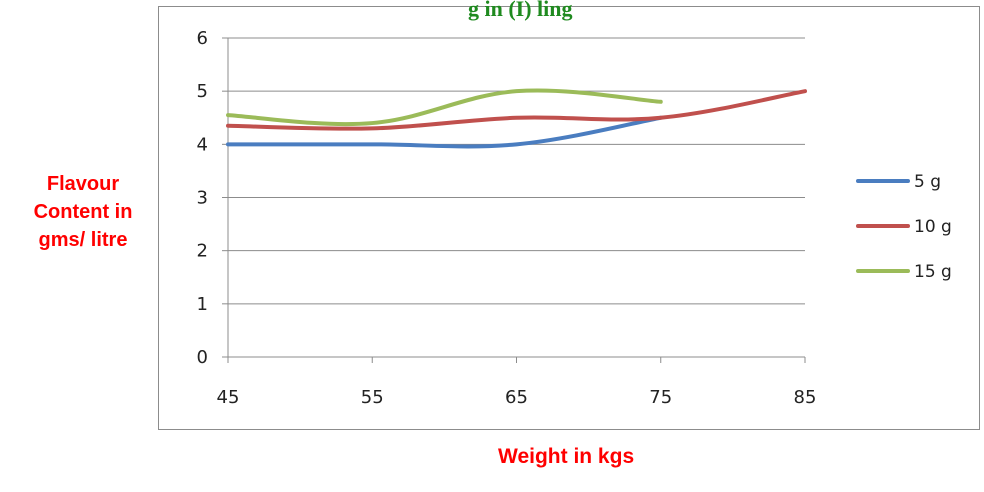  What do you see at coordinates (202, 304) in the screenshot?
I see `y-tick-label-1: 1` at bounding box center [202, 304].